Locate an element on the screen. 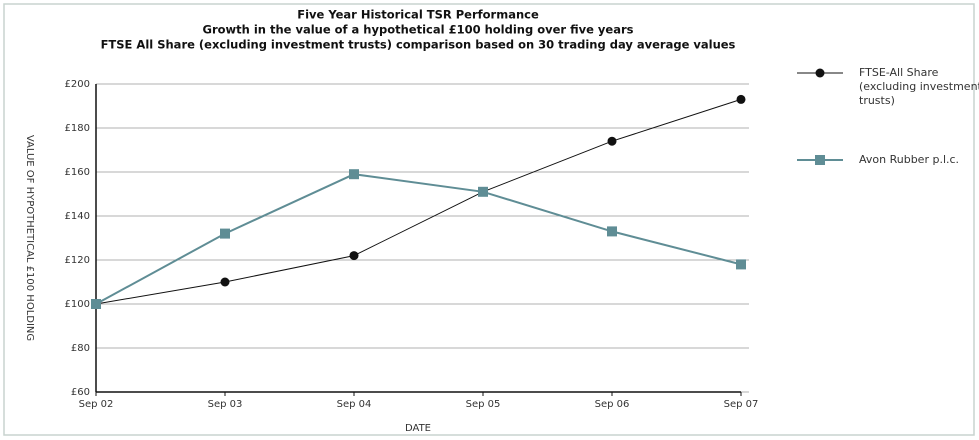 The image size is (979, 440). x-axis-label: DATE is located at coordinates (418, 428).